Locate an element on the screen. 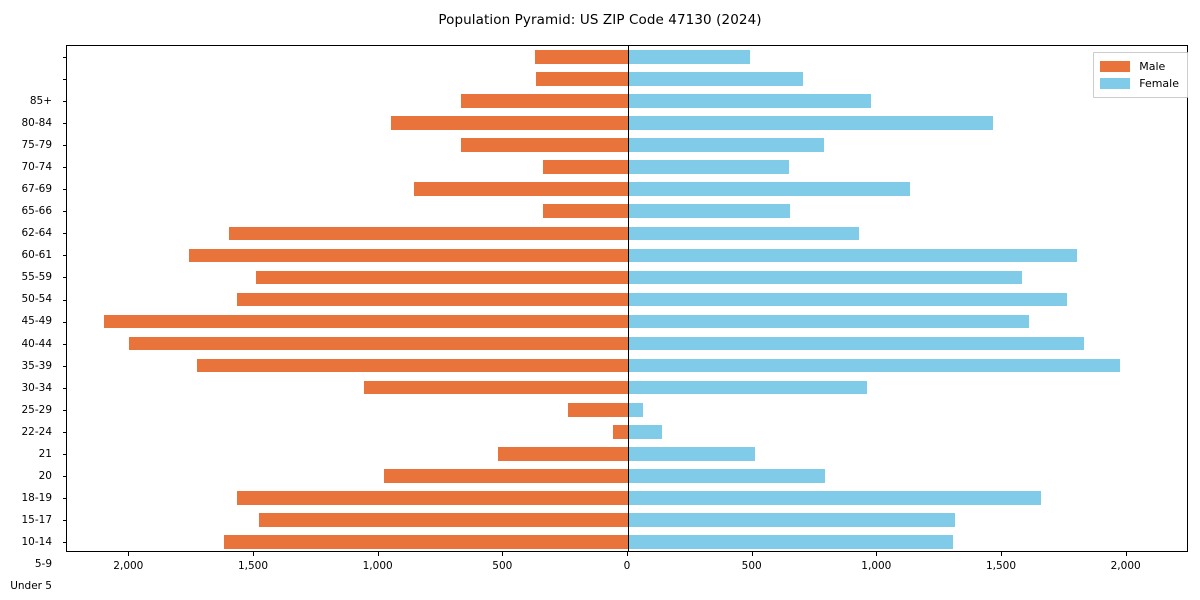 The image size is (1200, 600). y-axis-tick-label: 15-17 is located at coordinates (36, 519).